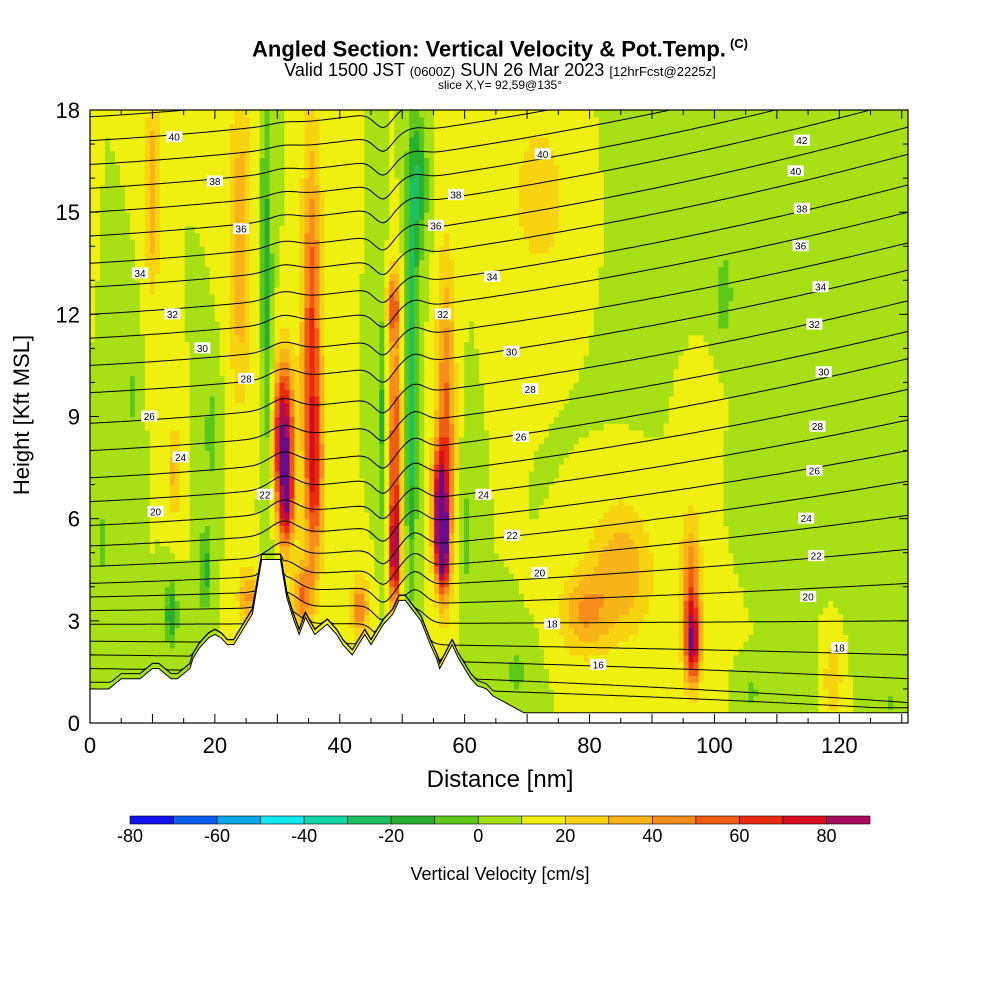  What do you see at coordinates (265, 495) in the screenshot?
I see `isentrope-label: 22` at bounding box center [265, 495].